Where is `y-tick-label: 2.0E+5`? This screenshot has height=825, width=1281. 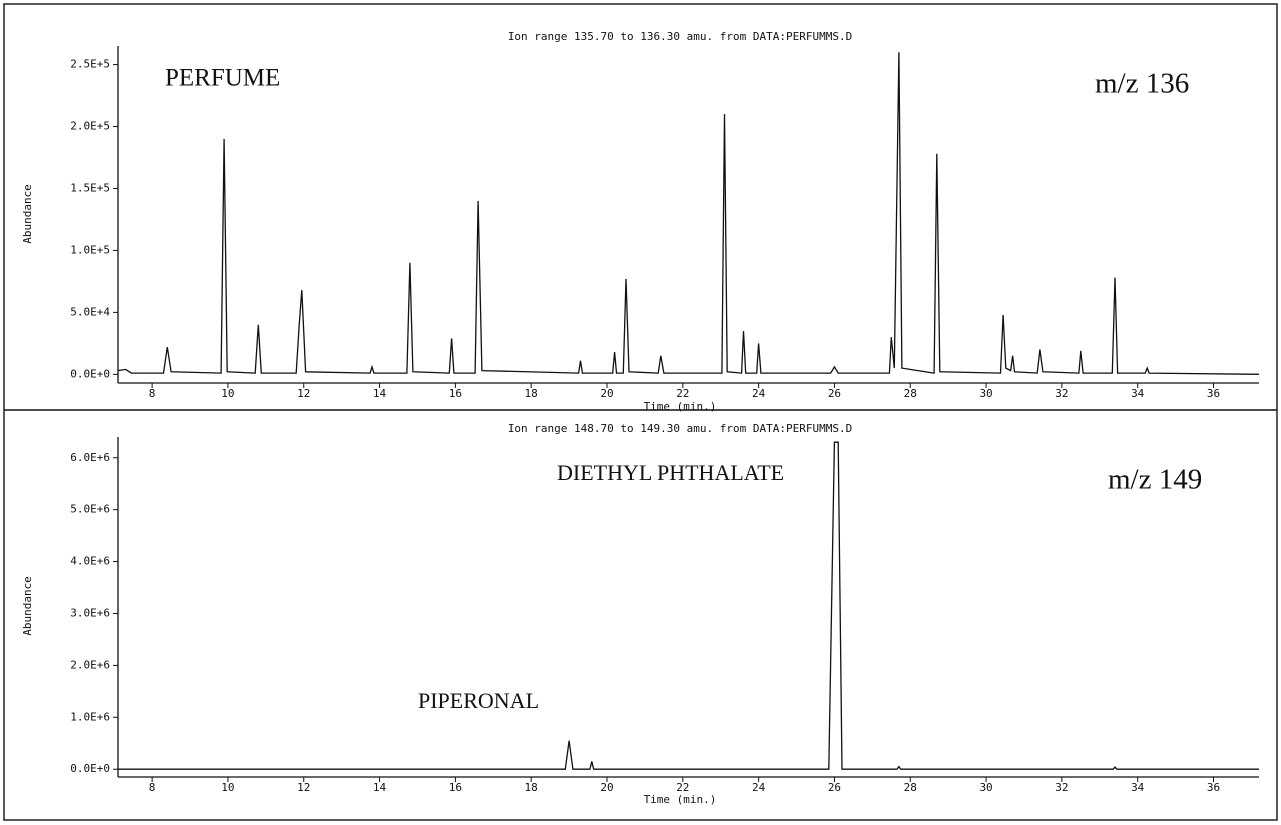 y-tick-label: 2.0E+5 is located at coordinates (90, 126).